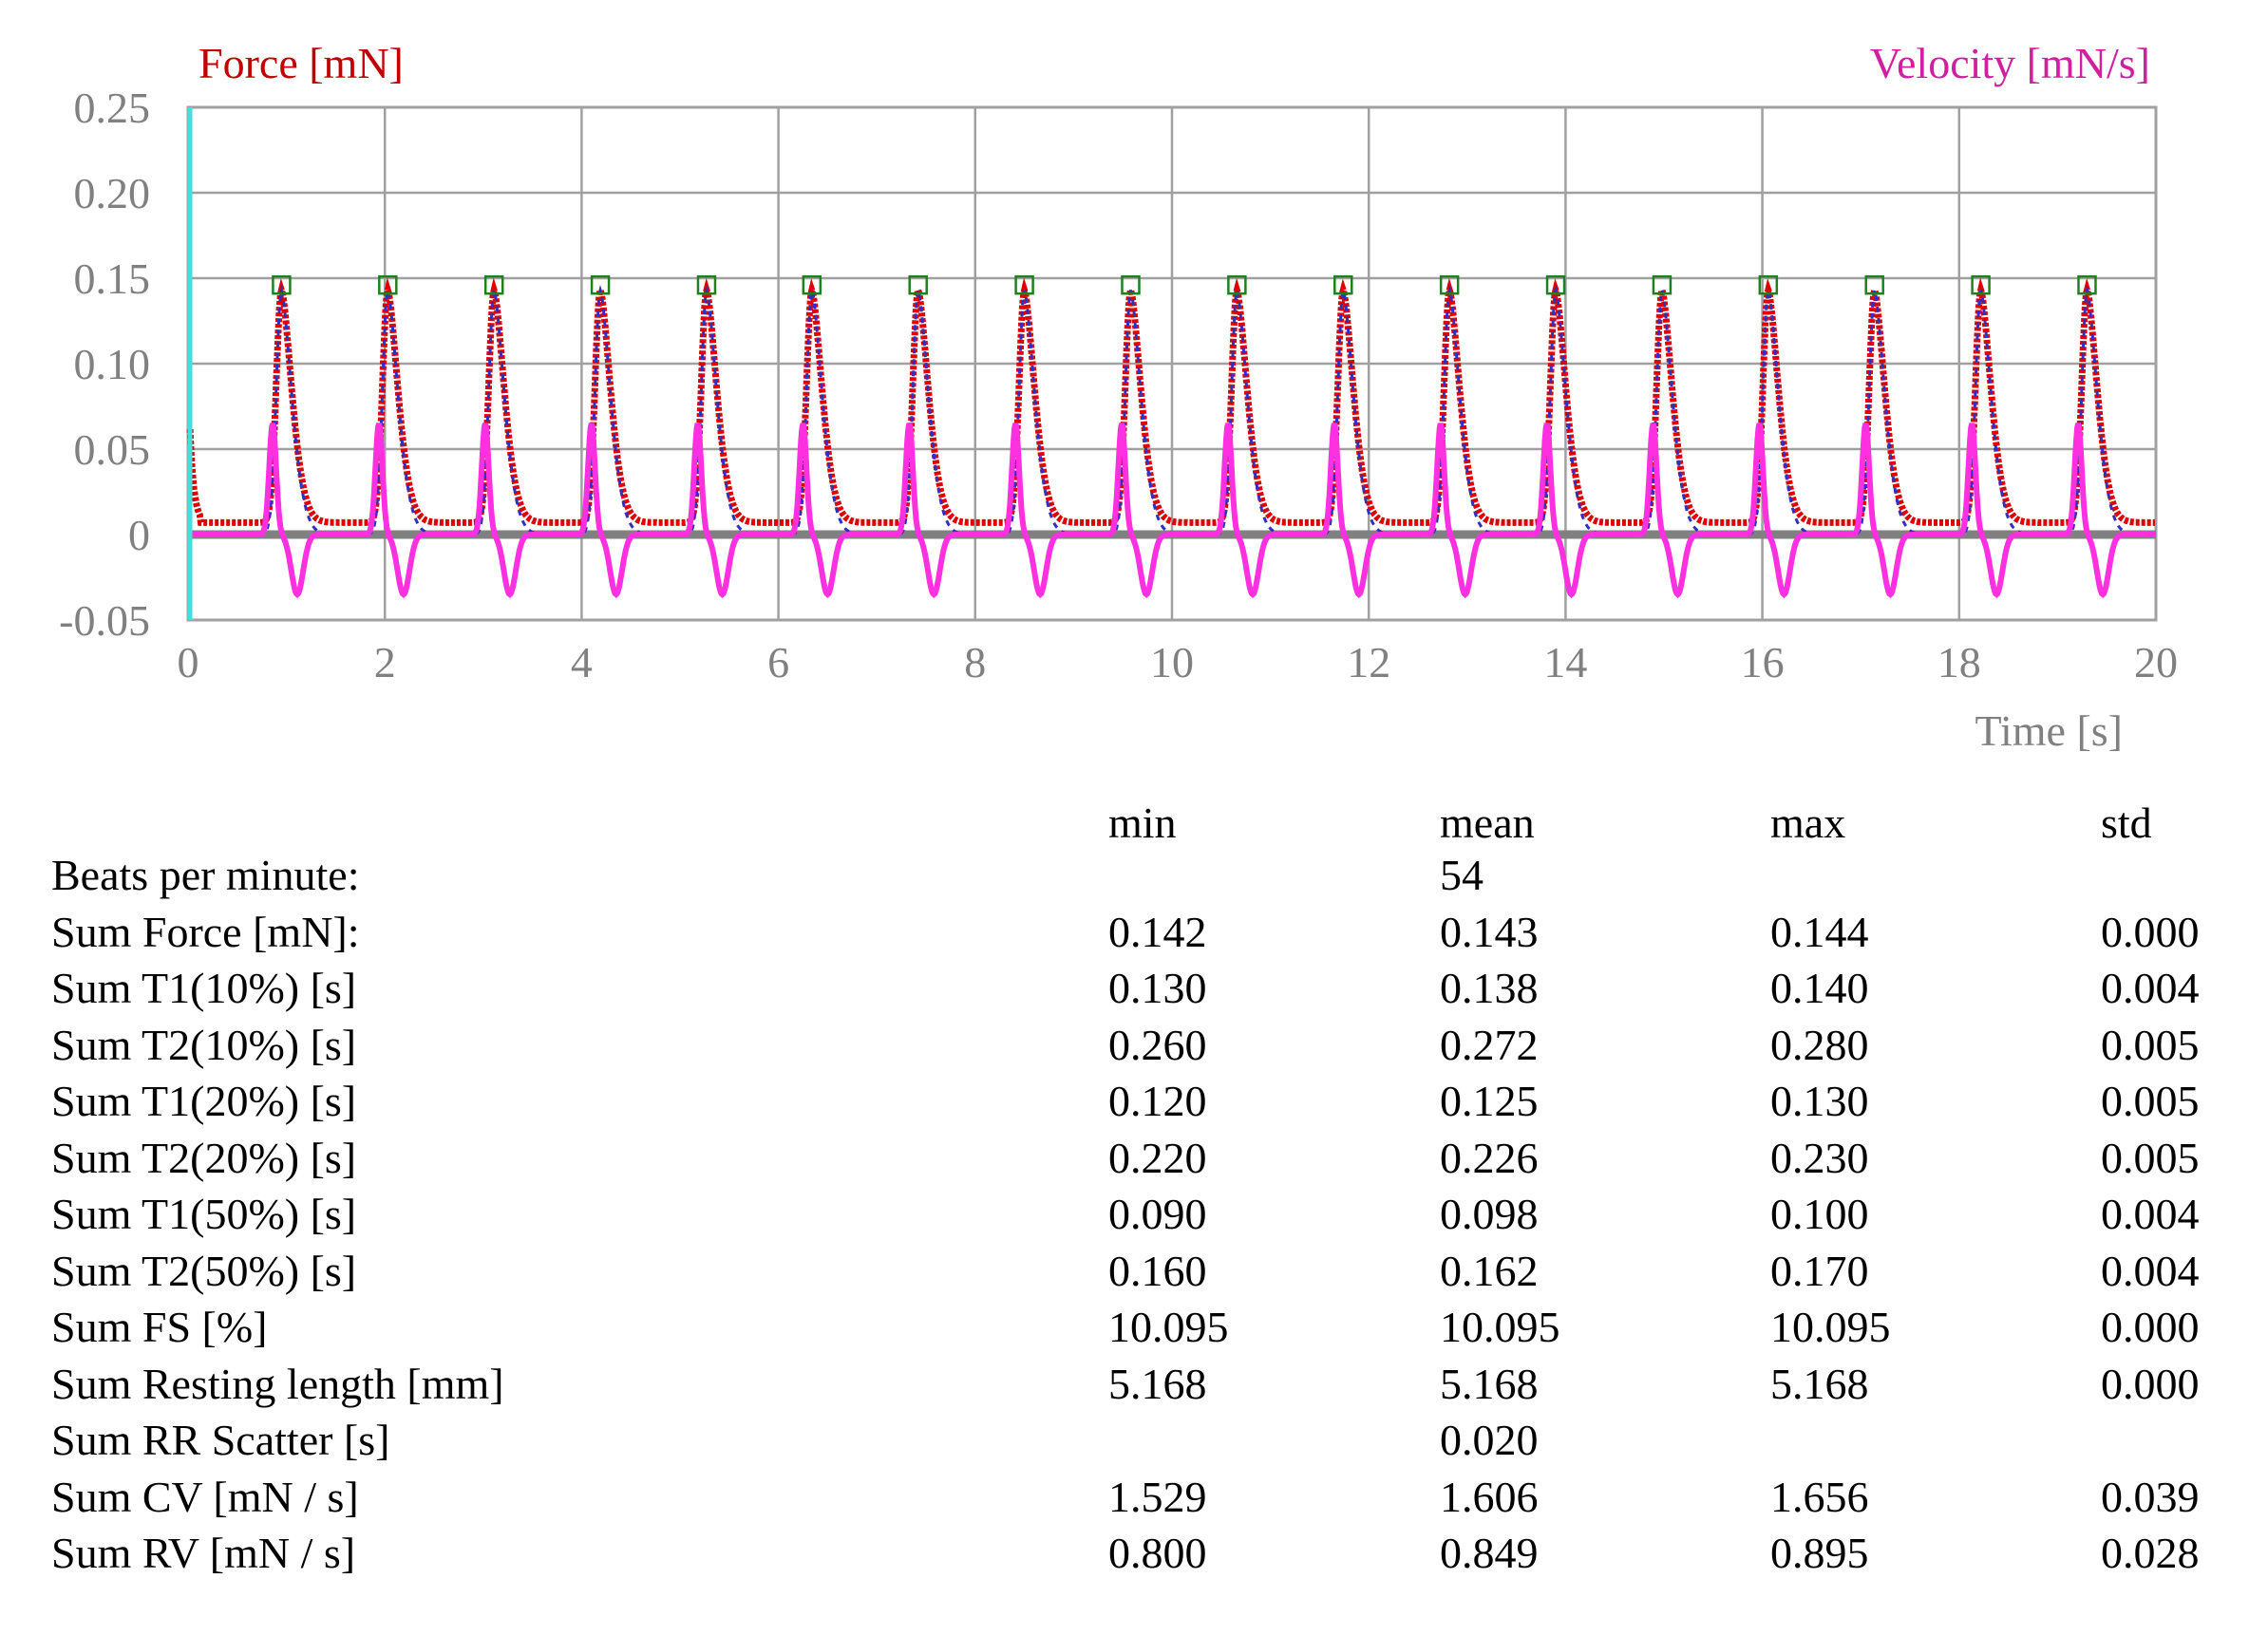  Describe the element at coordinates (1490, 1553) in the screenshot. I see `stats-cell-mean: 0.849` at that location.